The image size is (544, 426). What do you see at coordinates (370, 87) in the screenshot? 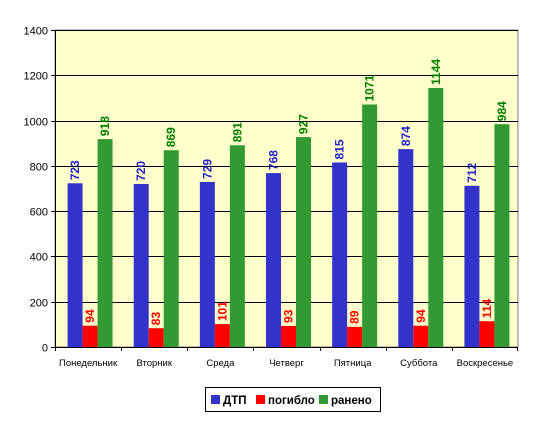
I see `data-label: 1071` at bounding box center [370, 87].